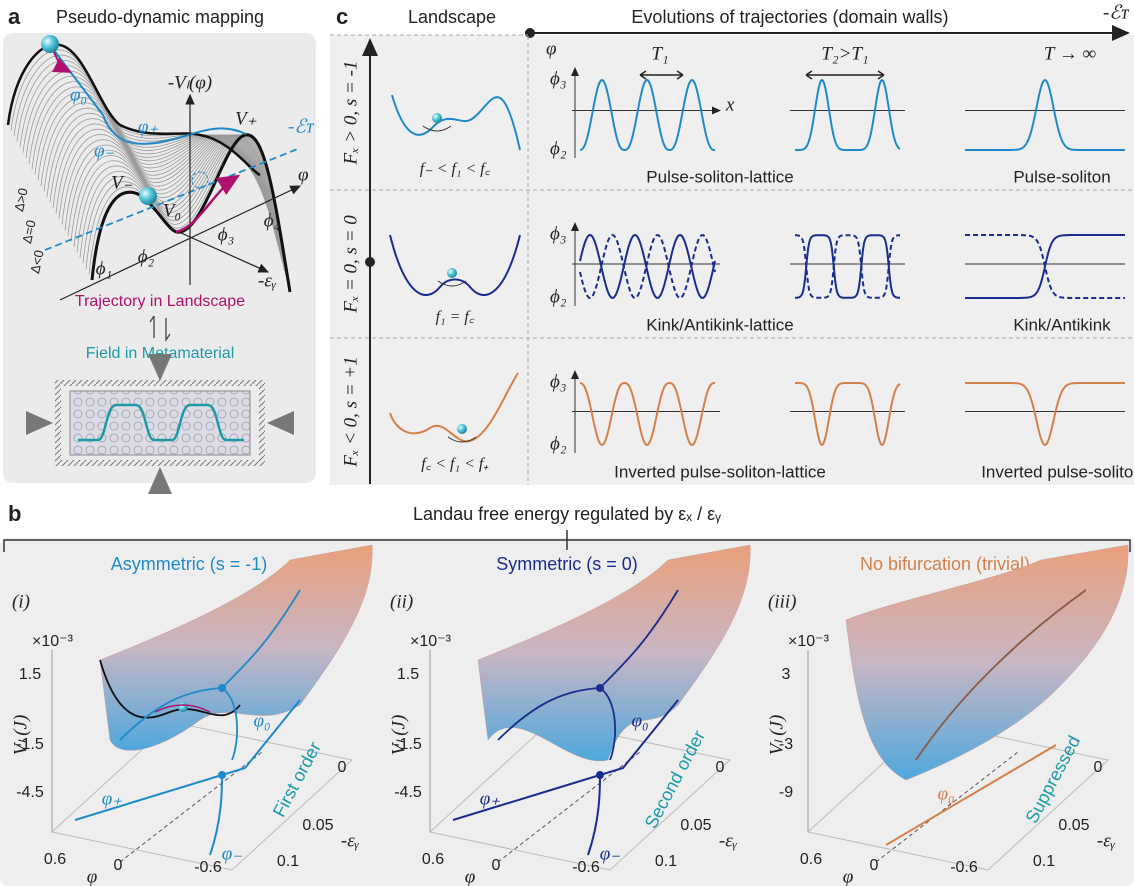 The width and height of the screenshot is (1134, 886). I want to click on floor, so click(202, 796).